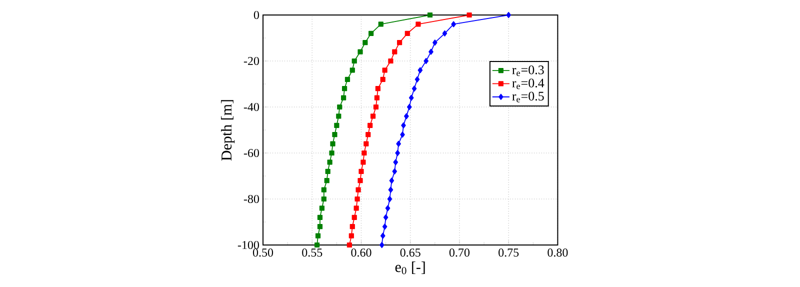 The width and height of the screenshot is (800, 287). Describe the element at coordinates (528, 84) in the screenshot. I see `legend-label: r$_{e}$=0.4` at that location.